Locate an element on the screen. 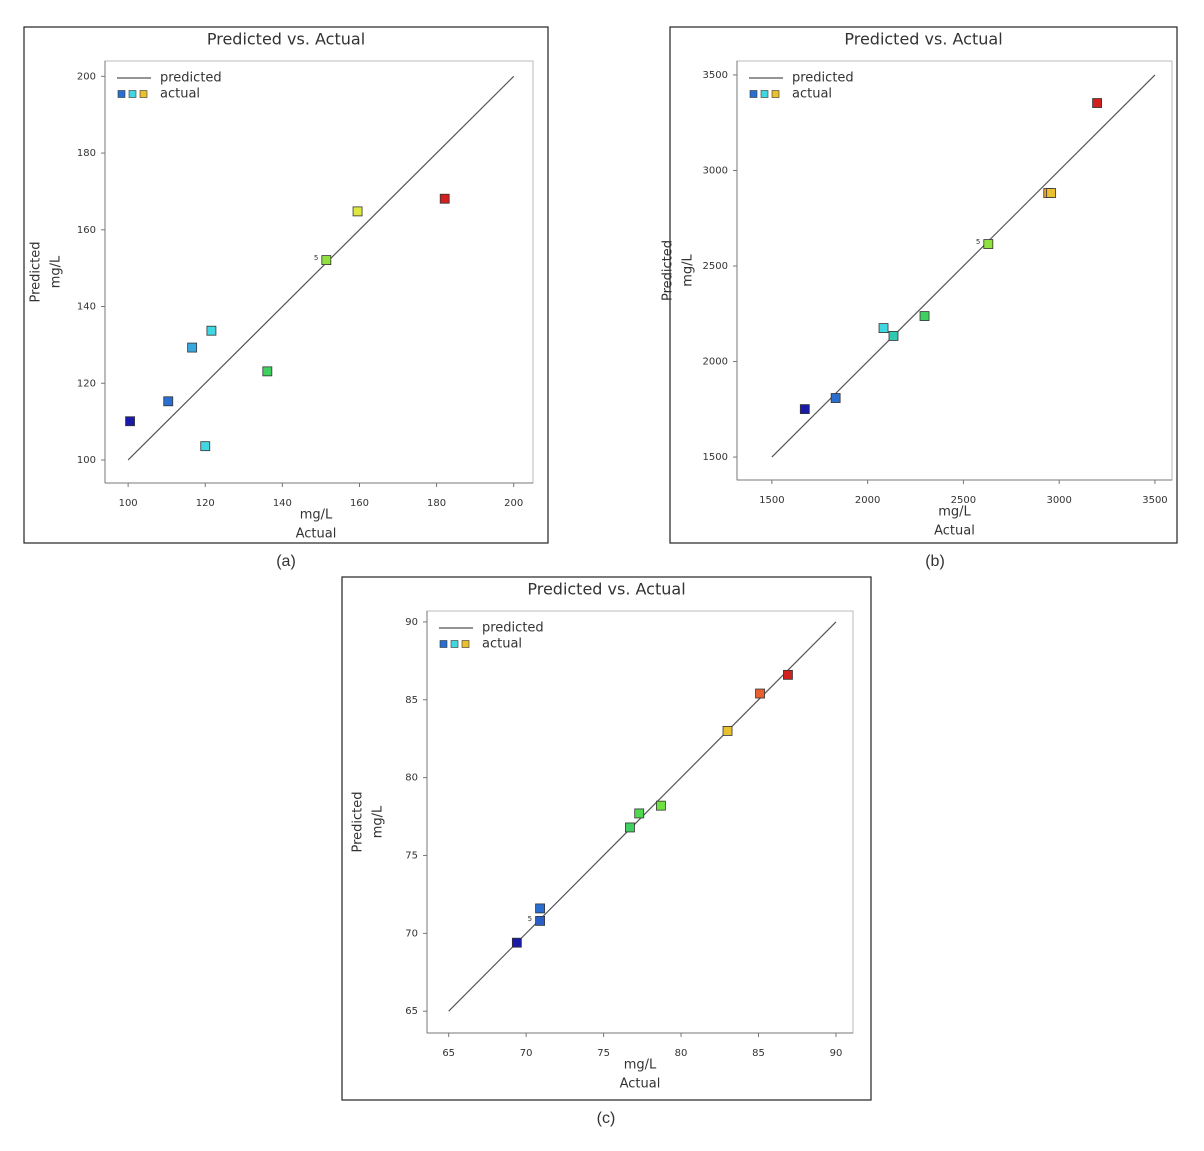 The image size is (1204, 1151). x-tick-label: 80 is located at coordinates (681, 1053).